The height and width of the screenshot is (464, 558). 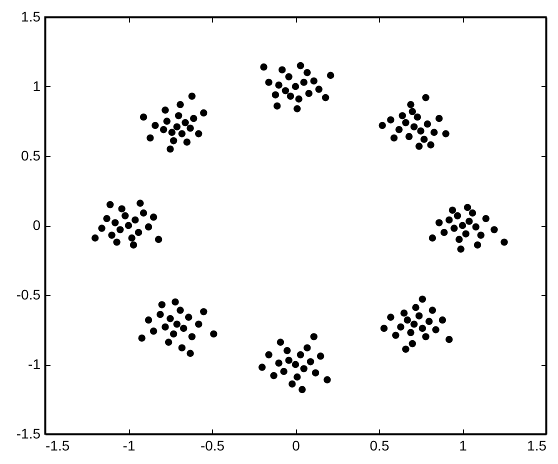 I want to click on x-tick-label: -1, so click(x=129, y=446).